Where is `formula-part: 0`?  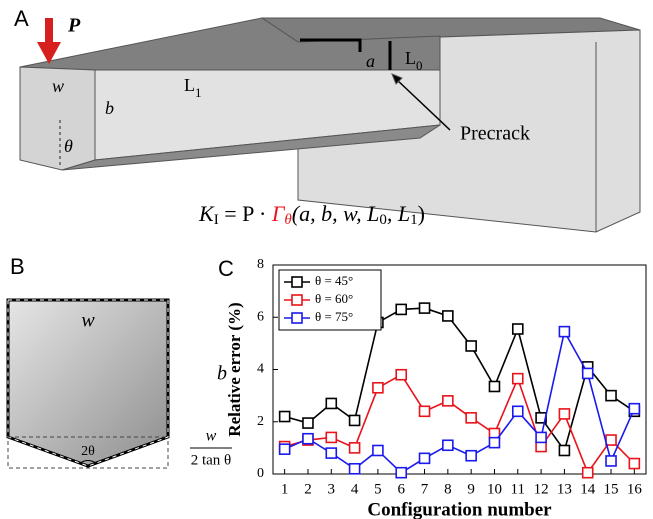 formula-part: 0 is located at coordinates (383, 220).